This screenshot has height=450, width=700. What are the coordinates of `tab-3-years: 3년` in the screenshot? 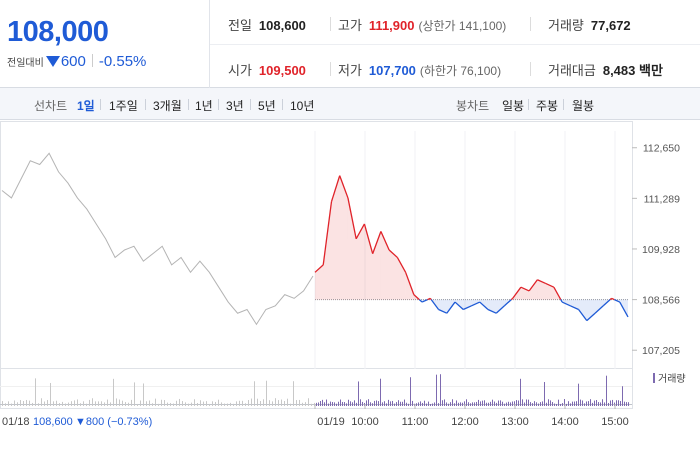 It's located at (235, 106).